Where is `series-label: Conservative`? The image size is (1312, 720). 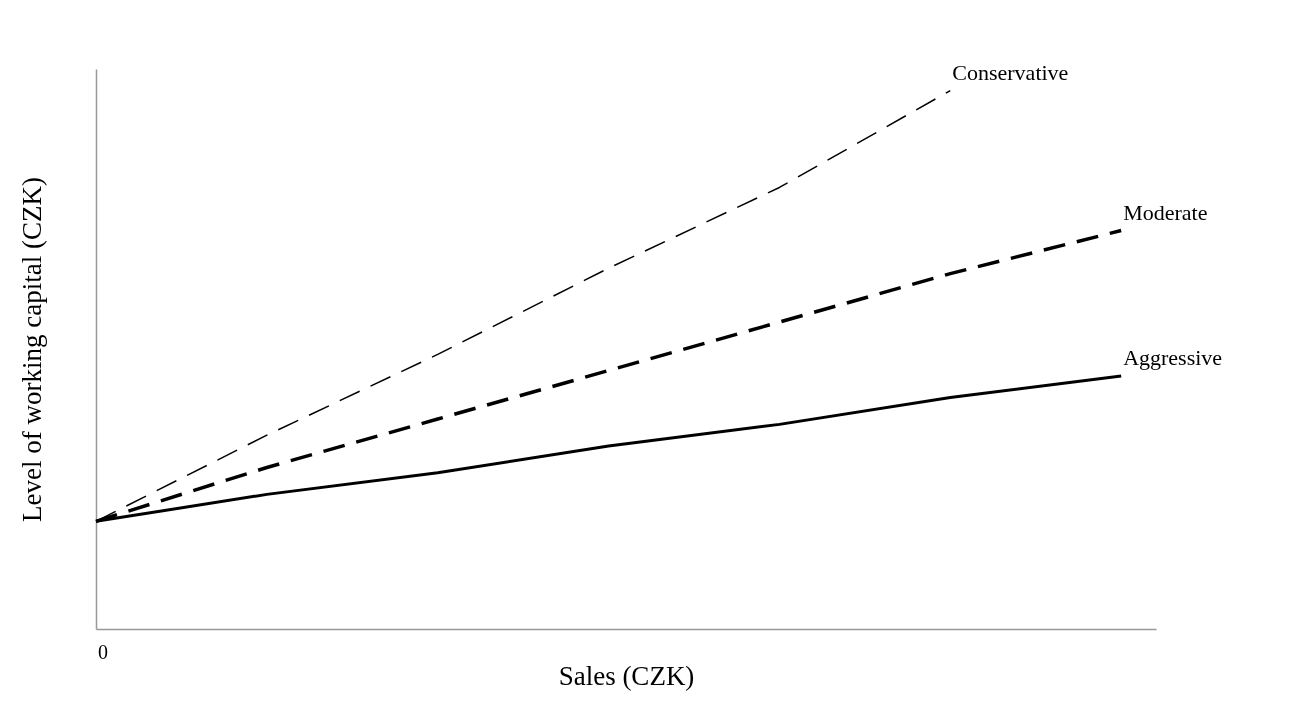
series-label: Conservative is located at coordinates (1010, 72).